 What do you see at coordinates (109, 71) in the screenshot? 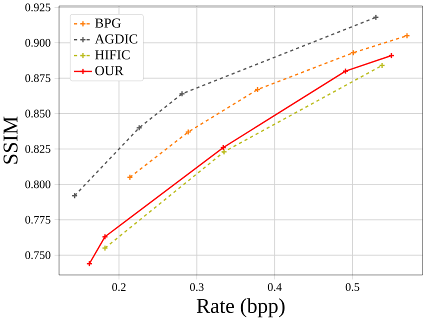
I see `legend-label: OUR` at bounding box center [109, 71].